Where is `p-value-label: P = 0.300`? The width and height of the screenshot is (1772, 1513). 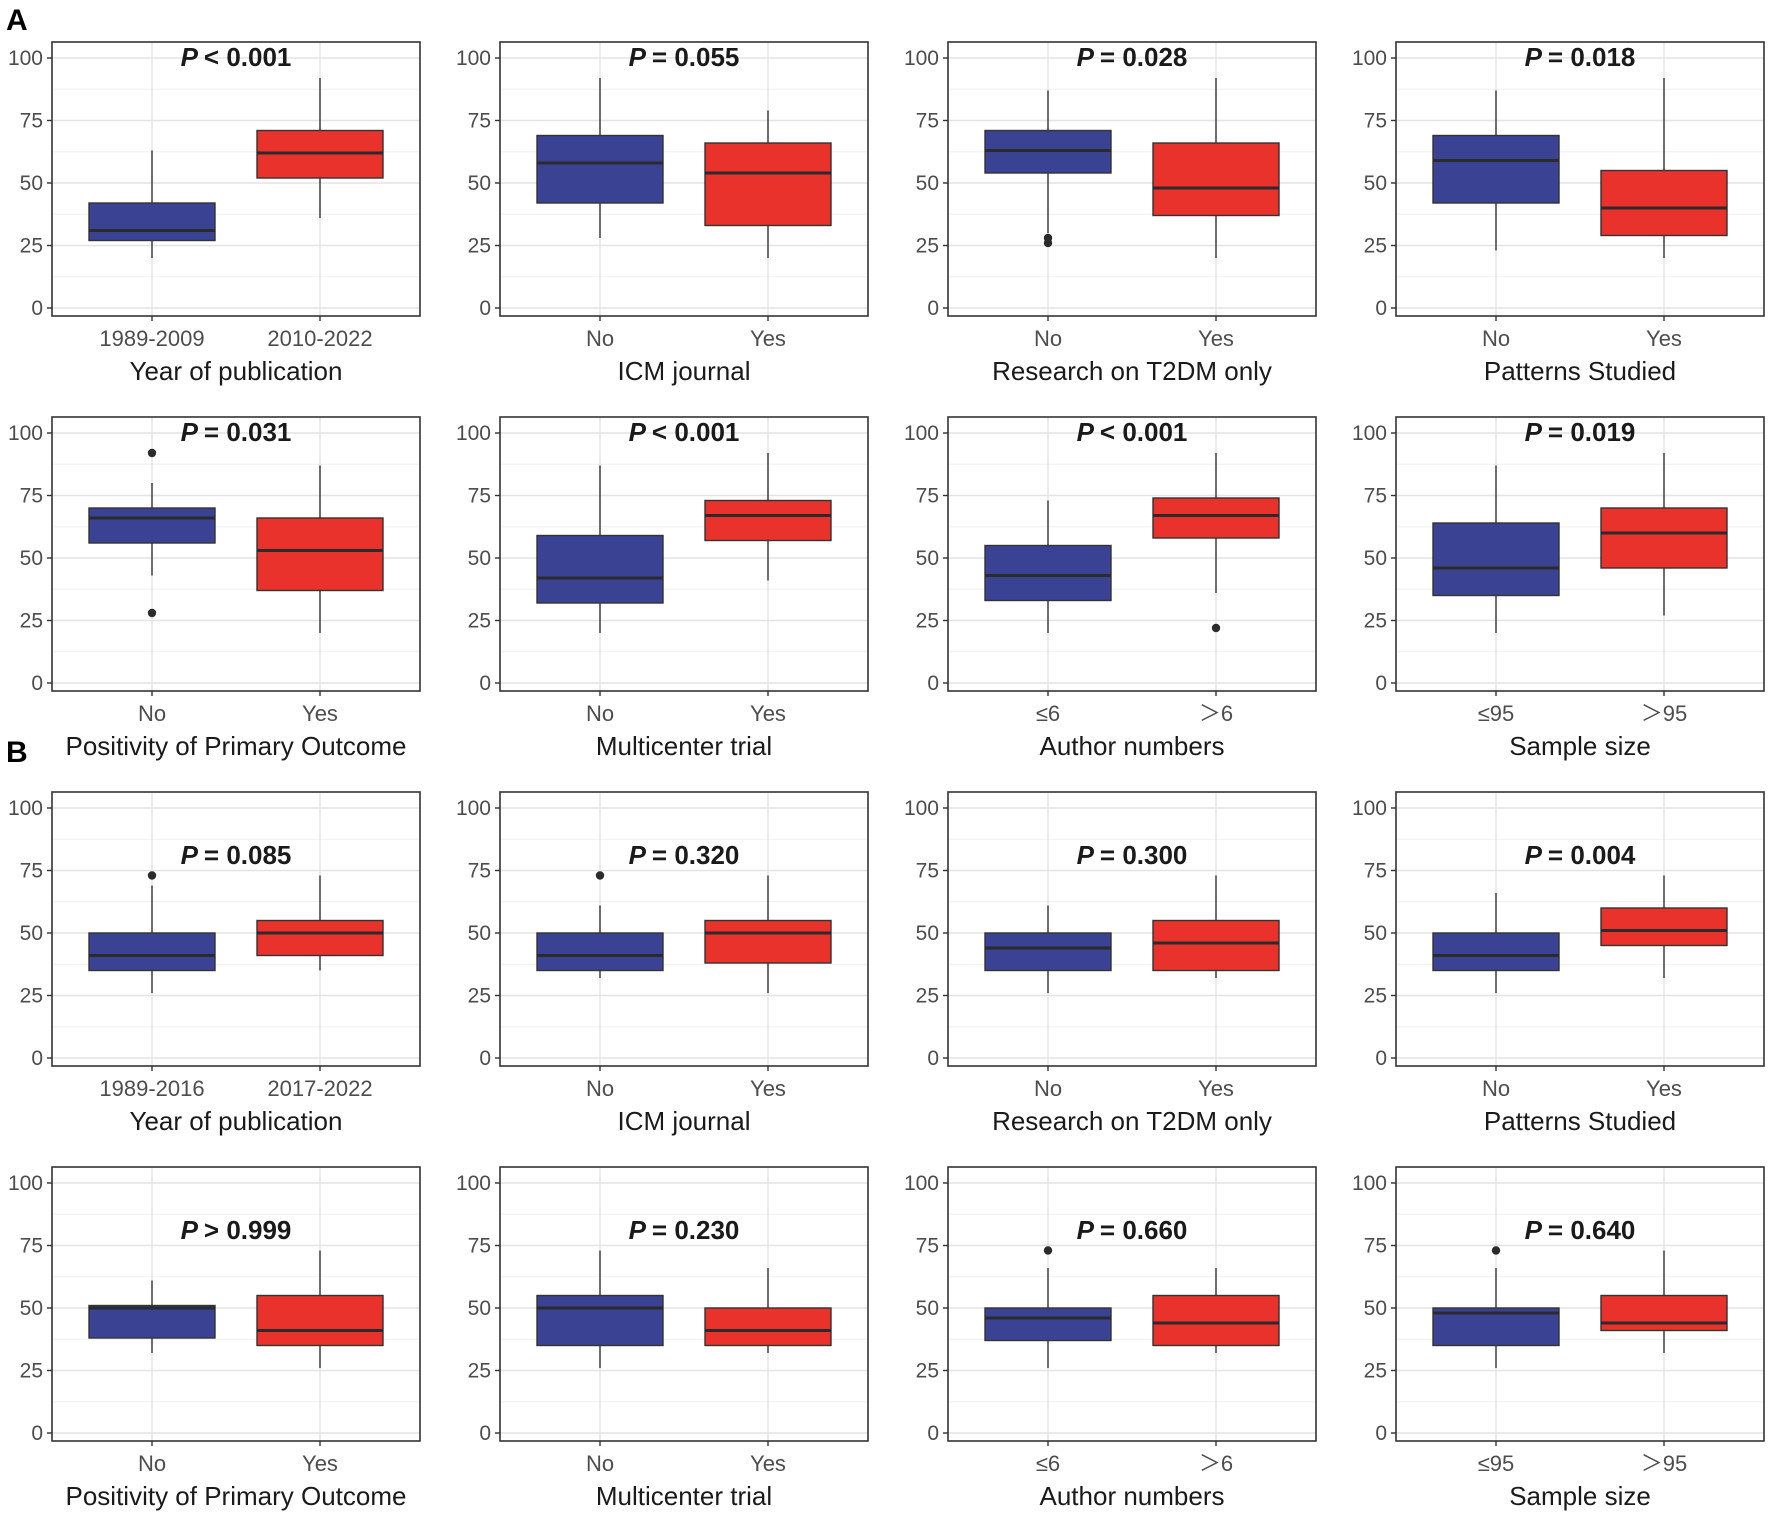 p-value-label: P = 0.300 is located at coordinates (1132, 855).